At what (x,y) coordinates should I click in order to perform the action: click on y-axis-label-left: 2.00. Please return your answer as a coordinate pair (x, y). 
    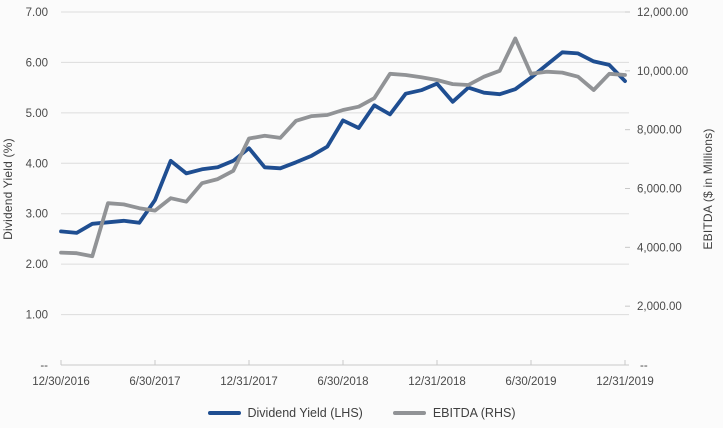
    Looking at the image, I should click on (37, 265).